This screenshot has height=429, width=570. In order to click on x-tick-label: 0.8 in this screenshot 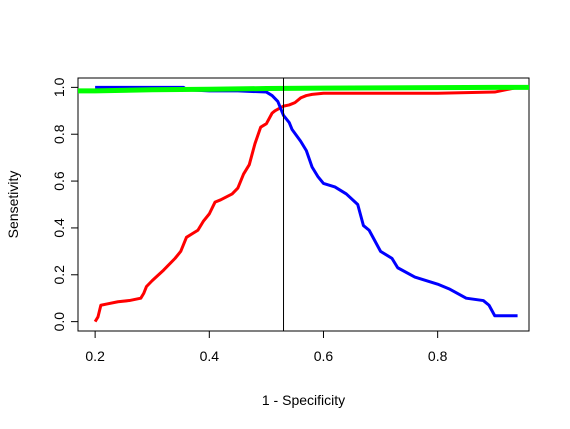, I will do `click(438, 356)`.